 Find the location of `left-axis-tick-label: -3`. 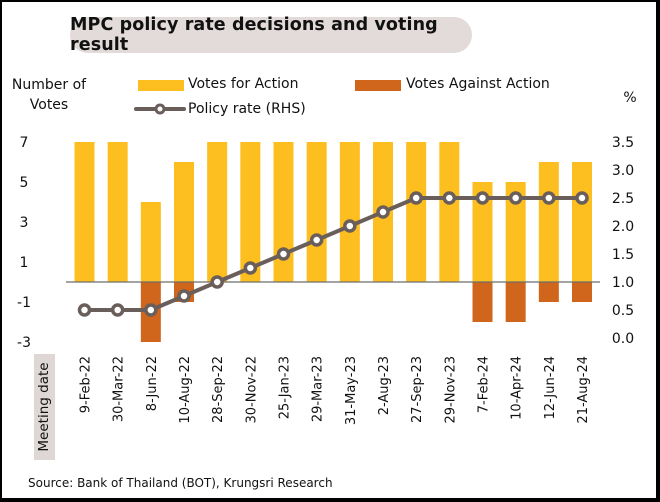

left-axis-tick-label: -3 is located at coordinates (24, 343).